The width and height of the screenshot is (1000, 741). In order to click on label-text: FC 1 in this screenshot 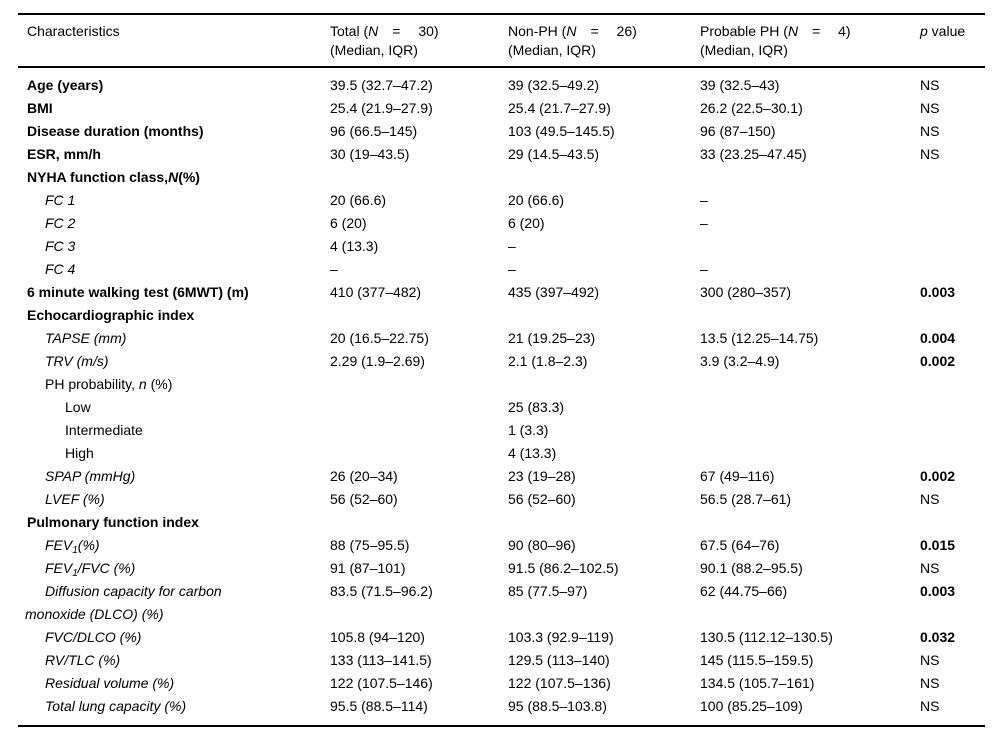, I will do `click(60, 200)`.